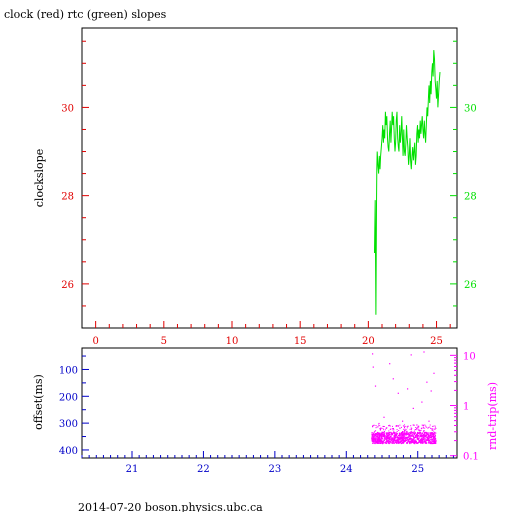 The height and width of the screenshot is (512, 512). What do you see at coordinates (404, 398) in the screenshot?
I see `bottom-series-group` at bounding box center [404, 398].